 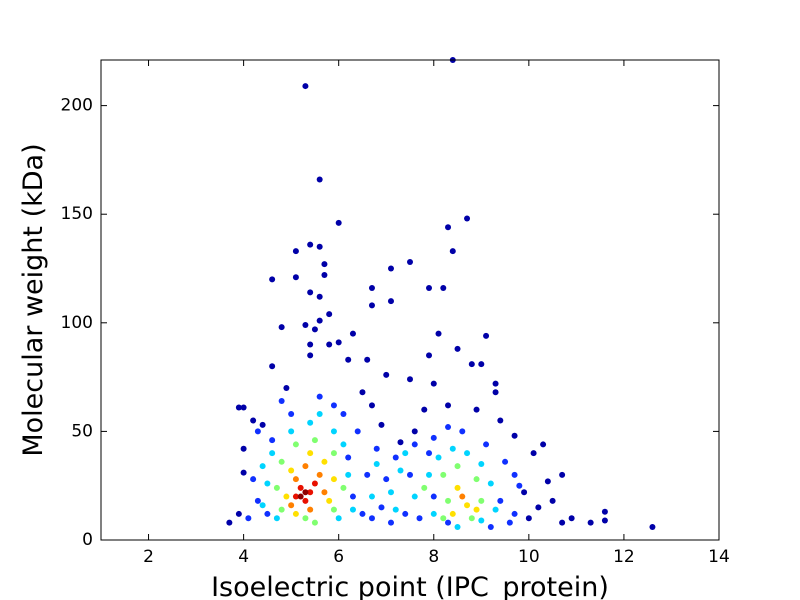 What do you see at coordinates (243, 557) in the screenshot?
I see `x-tick-label: 4` at bounding box center [243, 557].